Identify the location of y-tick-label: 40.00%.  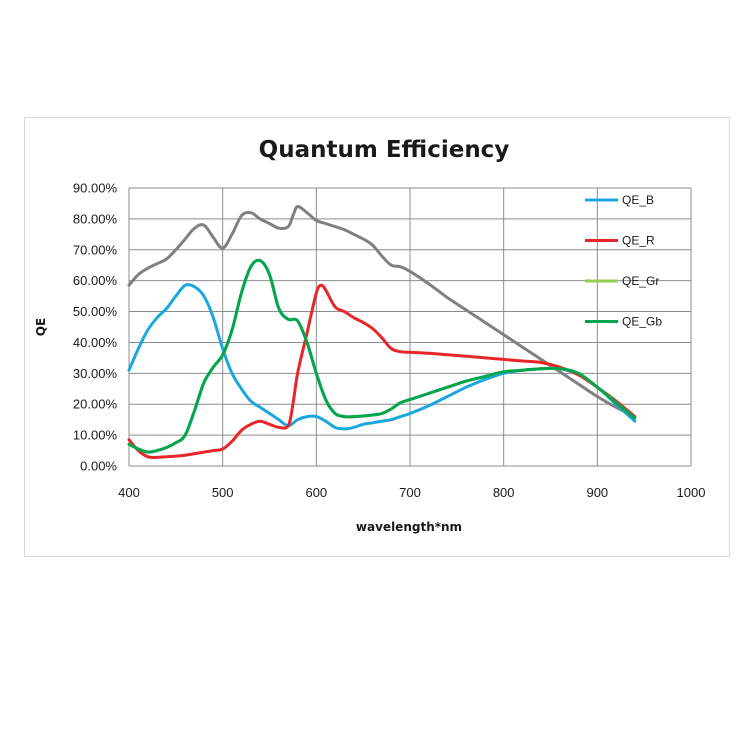
(95, 342).